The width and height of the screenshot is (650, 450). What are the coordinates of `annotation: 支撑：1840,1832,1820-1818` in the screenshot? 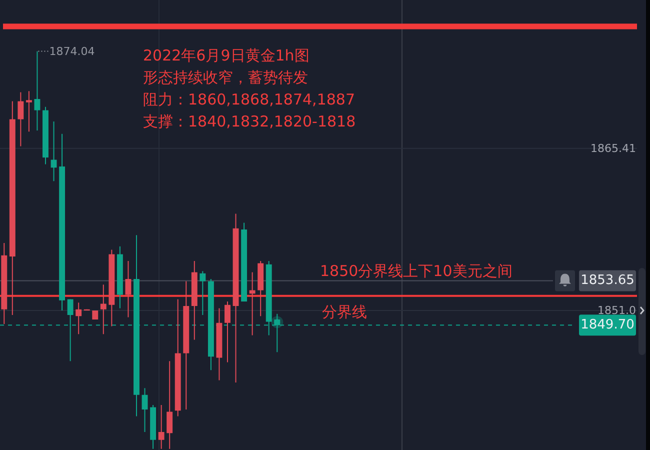 It's located at (249, 121).